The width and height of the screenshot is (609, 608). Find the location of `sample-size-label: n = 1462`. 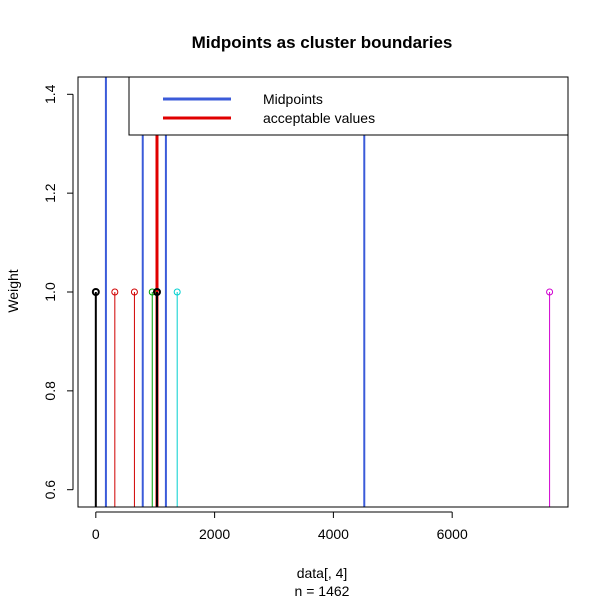

sample-size-label: n = 1462 is located at coordinates (322, 591).